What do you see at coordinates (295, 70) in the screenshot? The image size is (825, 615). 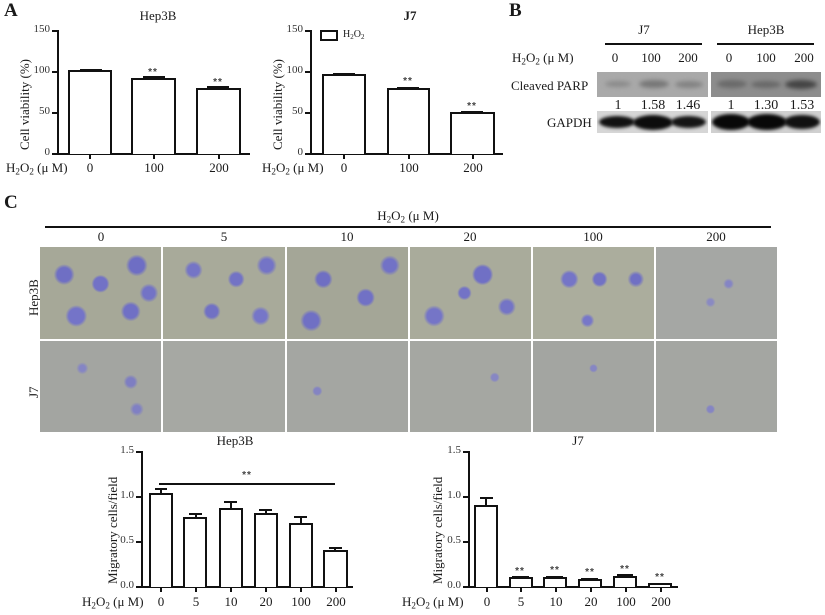 I see `y-tick-label: 100` at bounding box center [295, 70].